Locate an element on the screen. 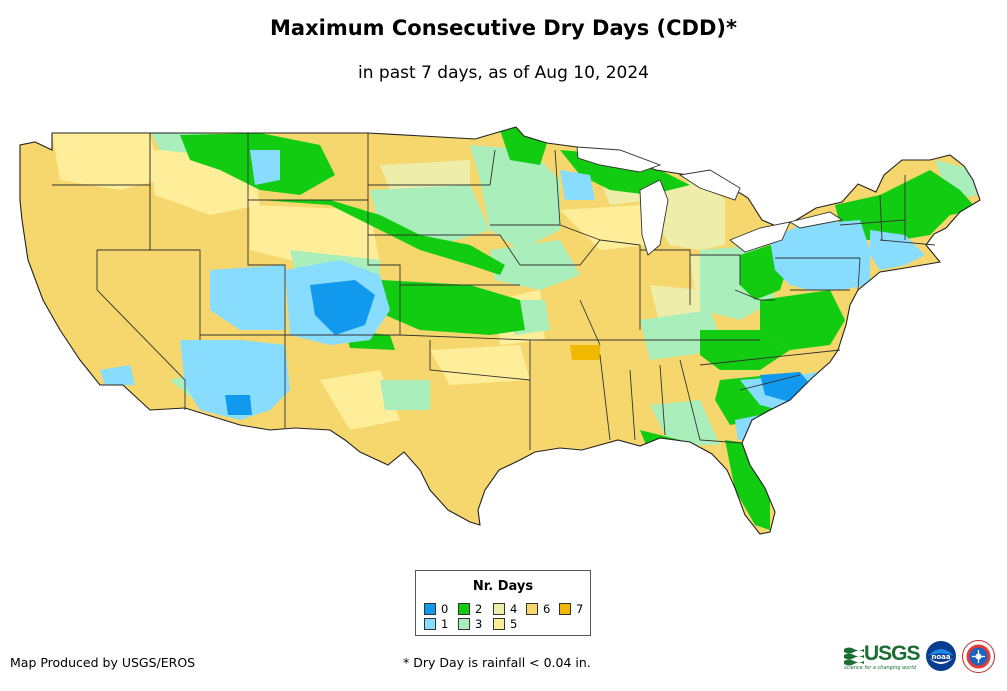 The image size is (1007, 691). legend-label: 7 is located at coordinates (580, 609).